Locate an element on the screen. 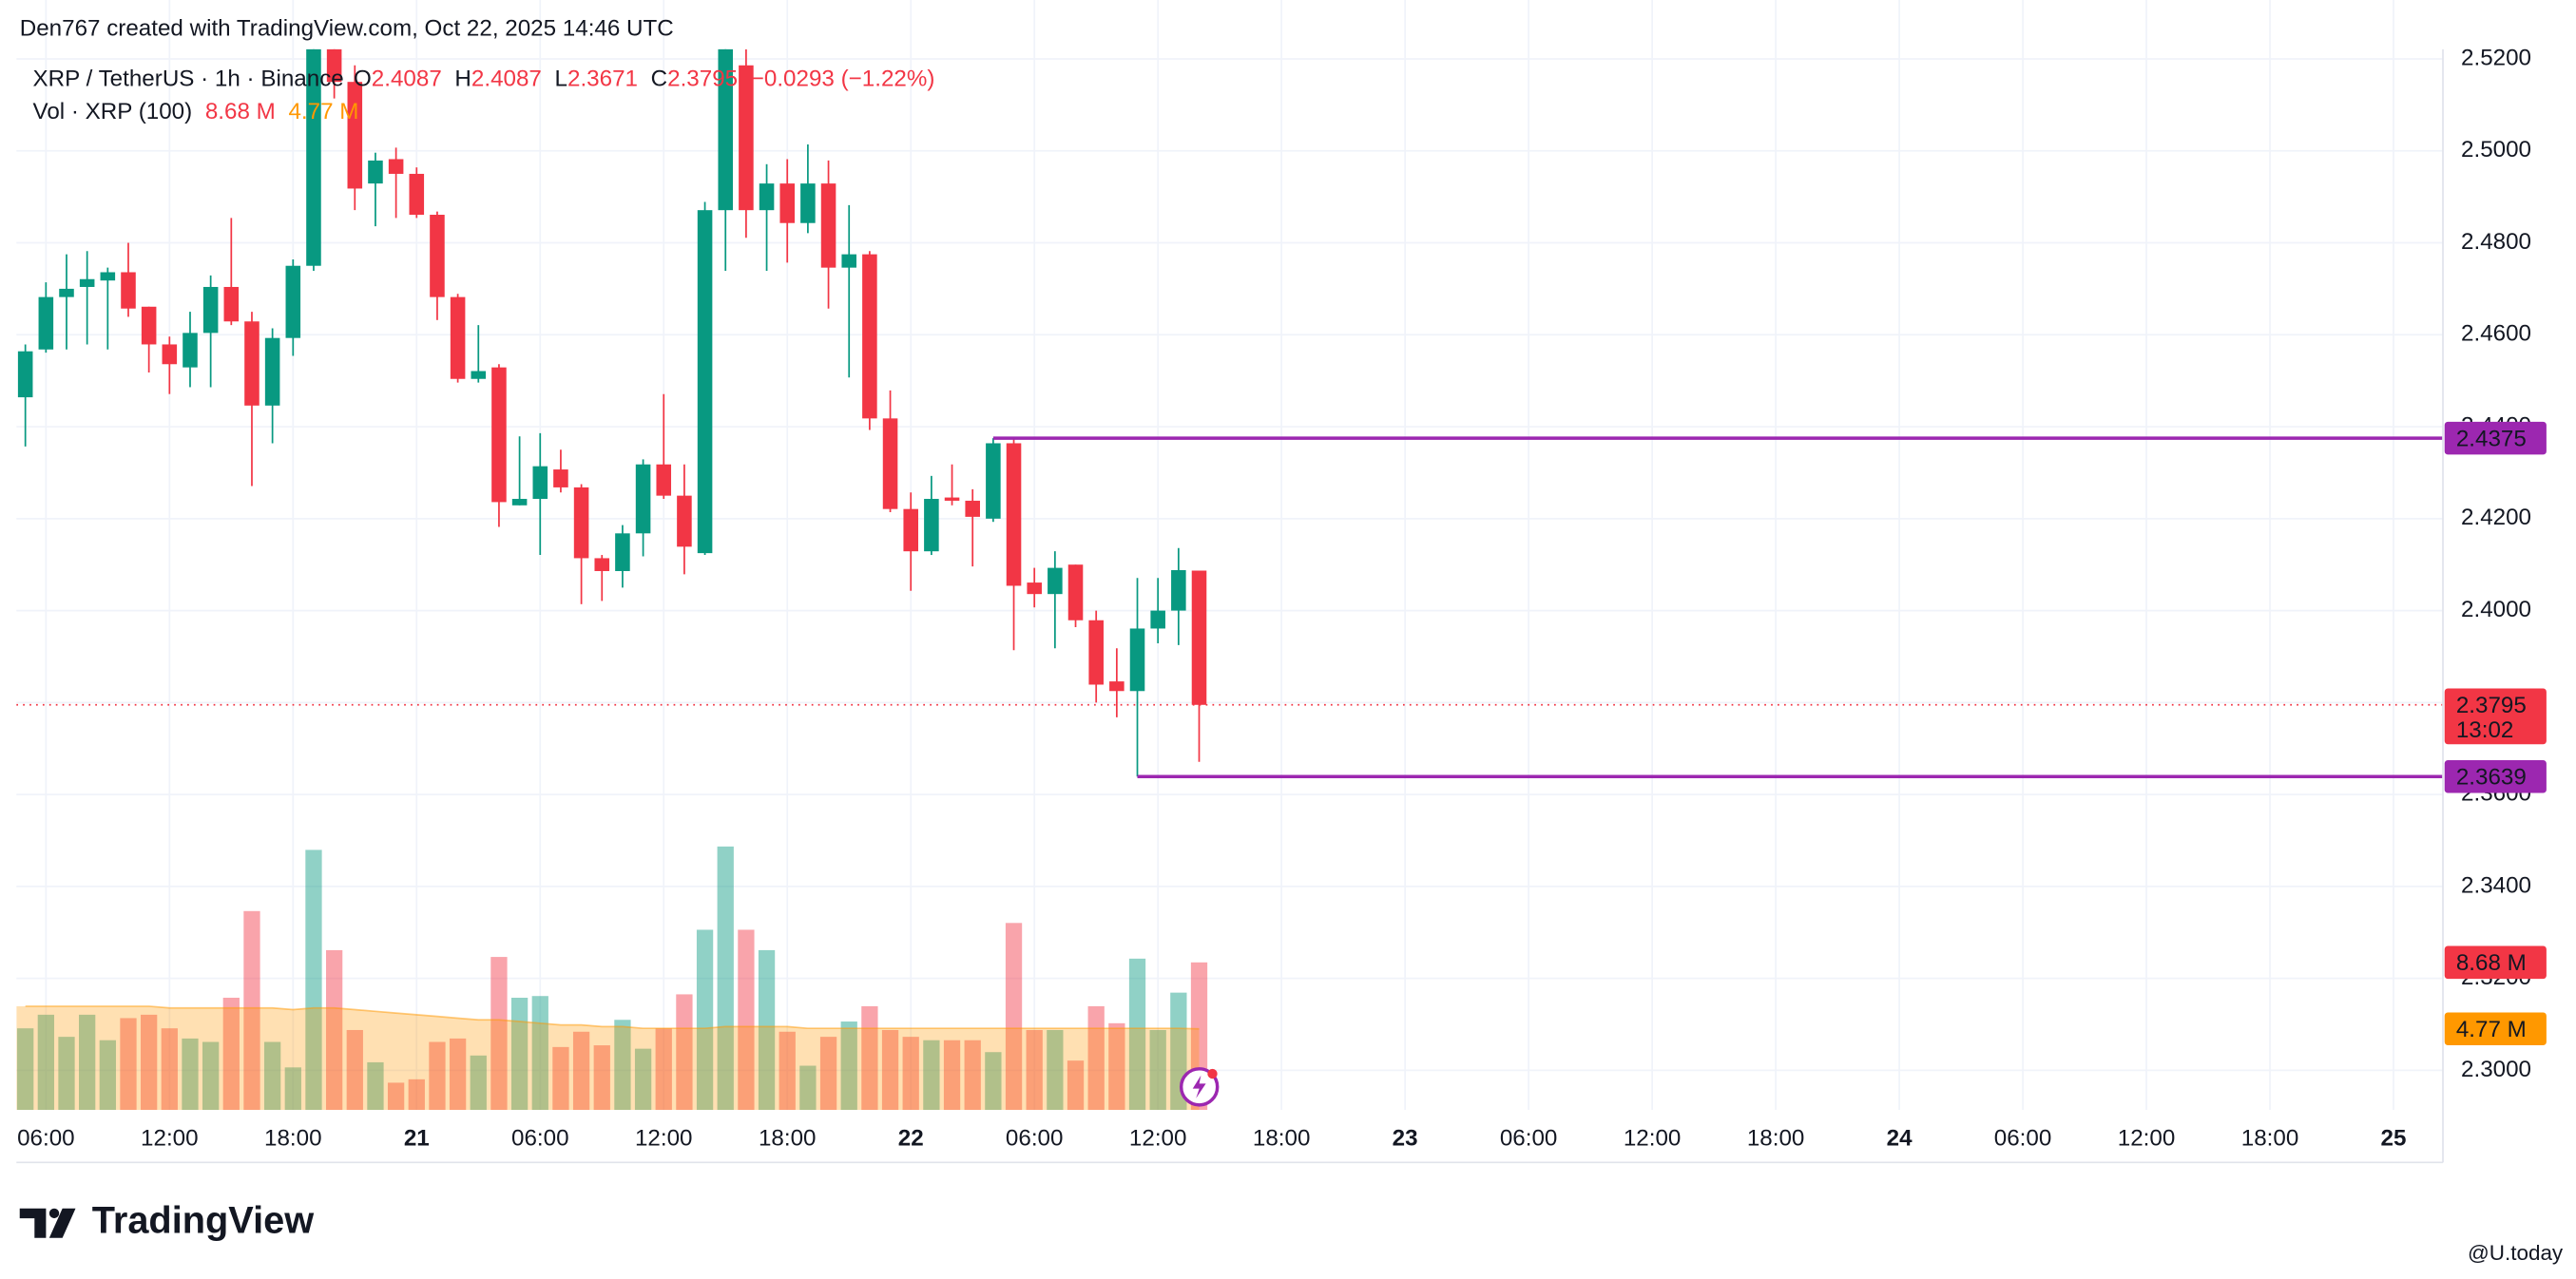 The width and height of the screenshot is (2576, 1279). ohlc-letter: L is located at coordinates (561, 79).